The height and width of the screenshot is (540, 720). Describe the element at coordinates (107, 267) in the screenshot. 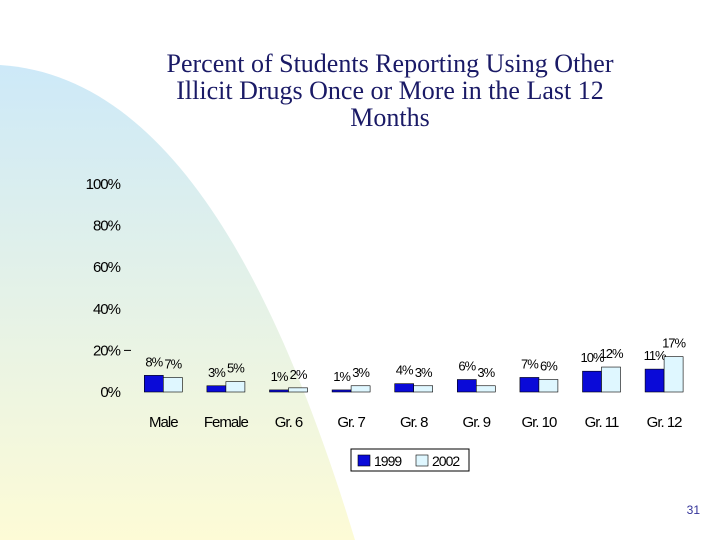

I see `y-tick-label: 60%` at that location.